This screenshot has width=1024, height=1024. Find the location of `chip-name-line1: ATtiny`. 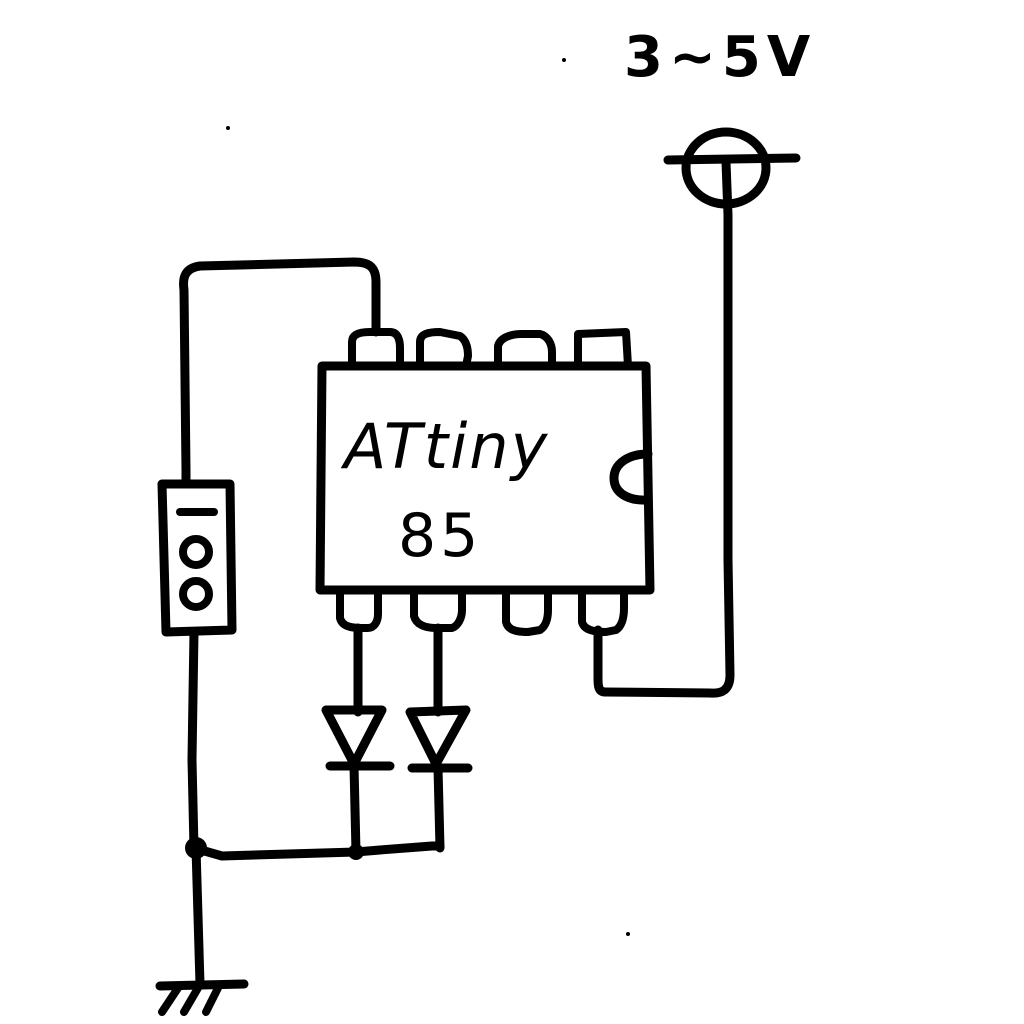

chip-name-line1: ATtiny is located at coordinates (444, 446).